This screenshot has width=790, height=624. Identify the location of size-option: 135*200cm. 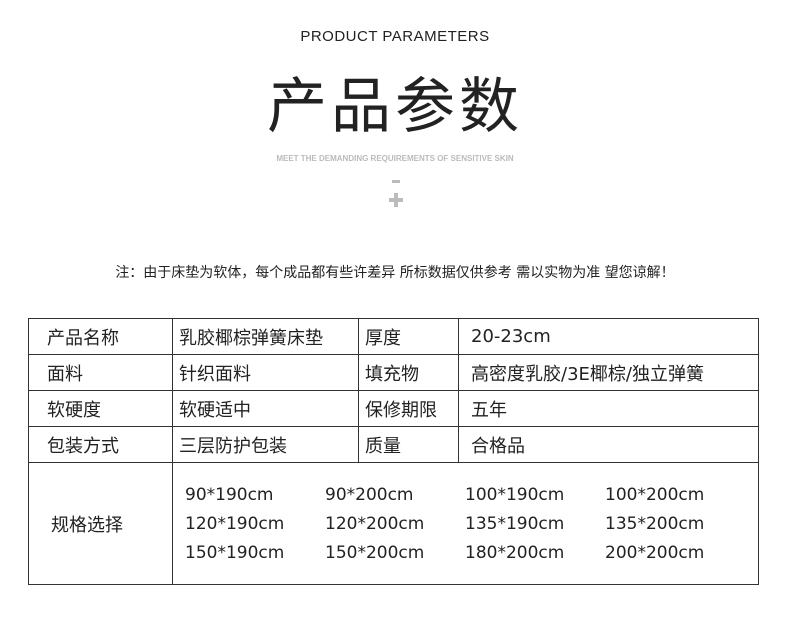
(655, 523).